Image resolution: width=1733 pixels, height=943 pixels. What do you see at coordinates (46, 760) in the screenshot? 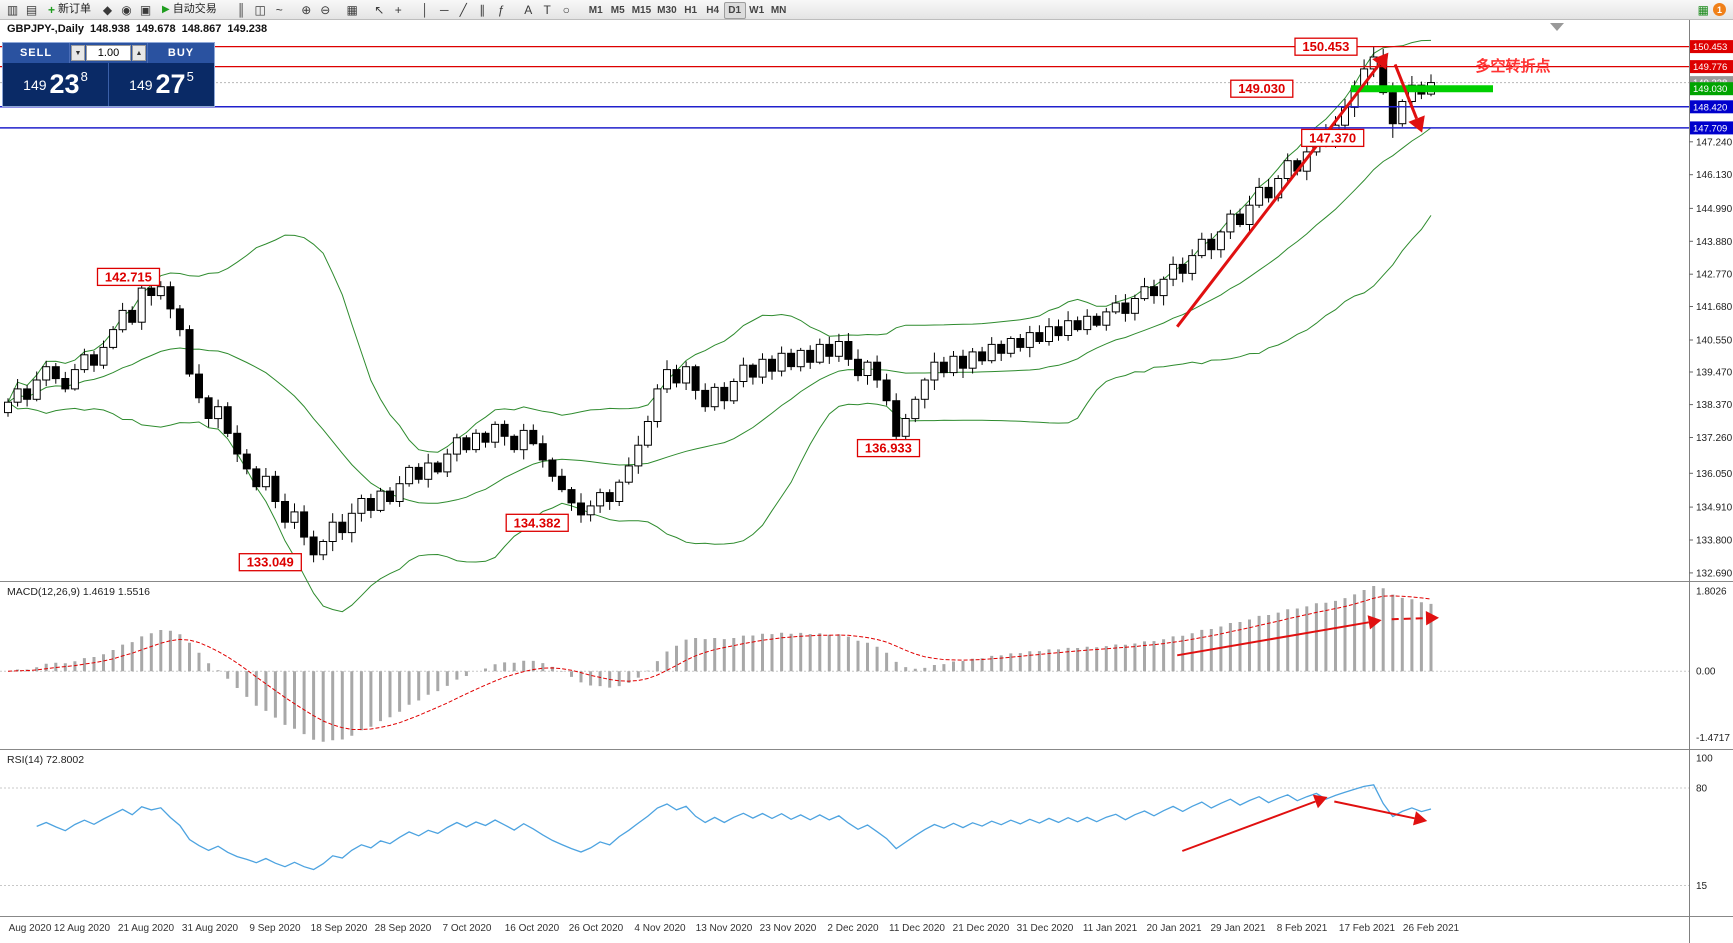
I see `rsi-indicator-label: RSI(14) 72.8002` at bounding box center [46, 760].